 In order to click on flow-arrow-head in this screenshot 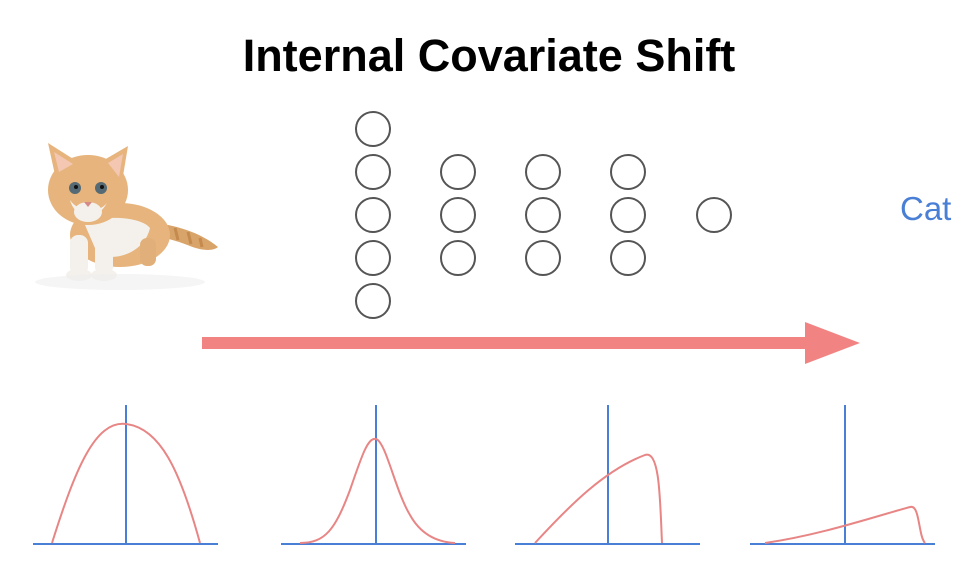, I will do `click(832, 343)`.